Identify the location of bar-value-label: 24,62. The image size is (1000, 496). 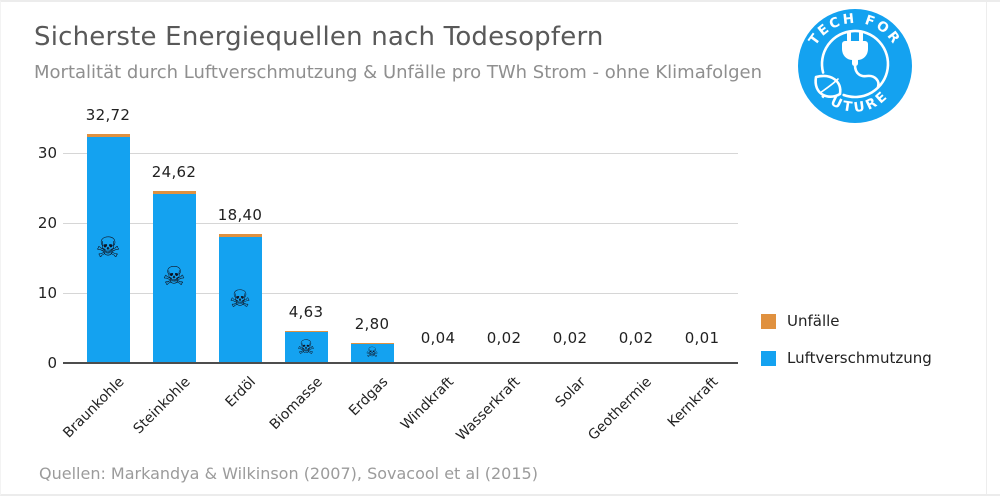
(174, 171).